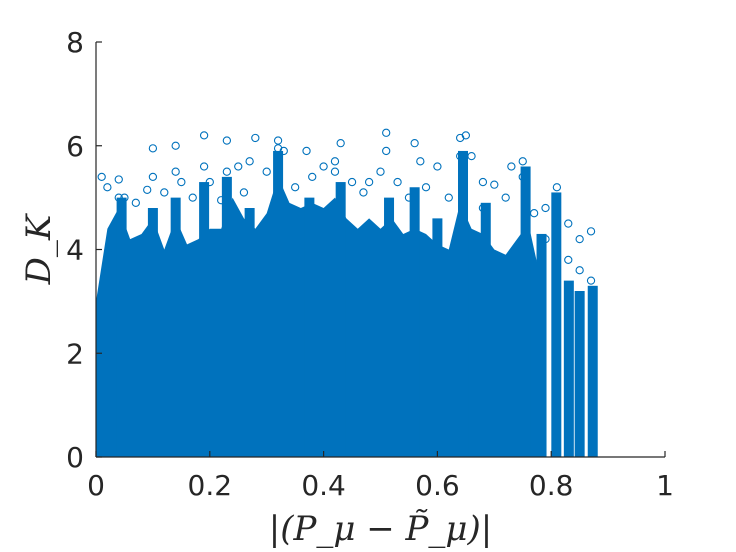 The width and height of the screenshot is (736, 552). Describe the element at coordinates (75, 146) in the screenshot. I see `y-tick-label: 6` at that location.